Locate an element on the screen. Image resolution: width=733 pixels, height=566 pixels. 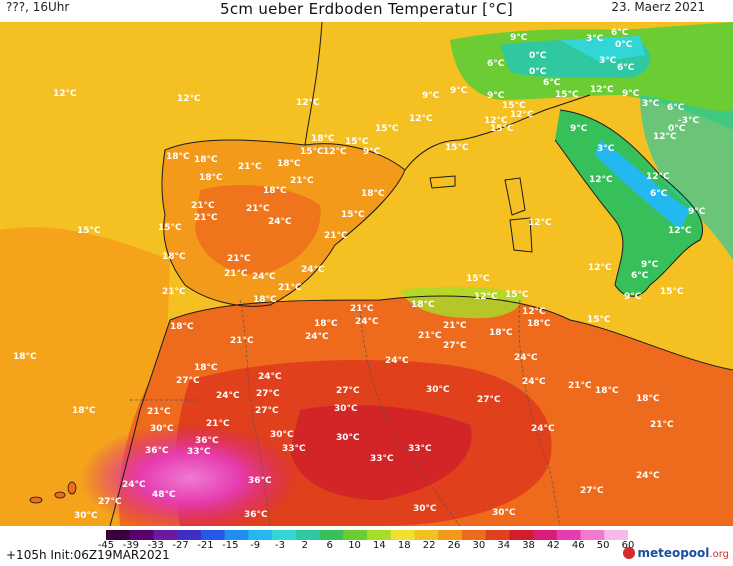
color-scale-tick: -15 is located at coordinates (230, 545).